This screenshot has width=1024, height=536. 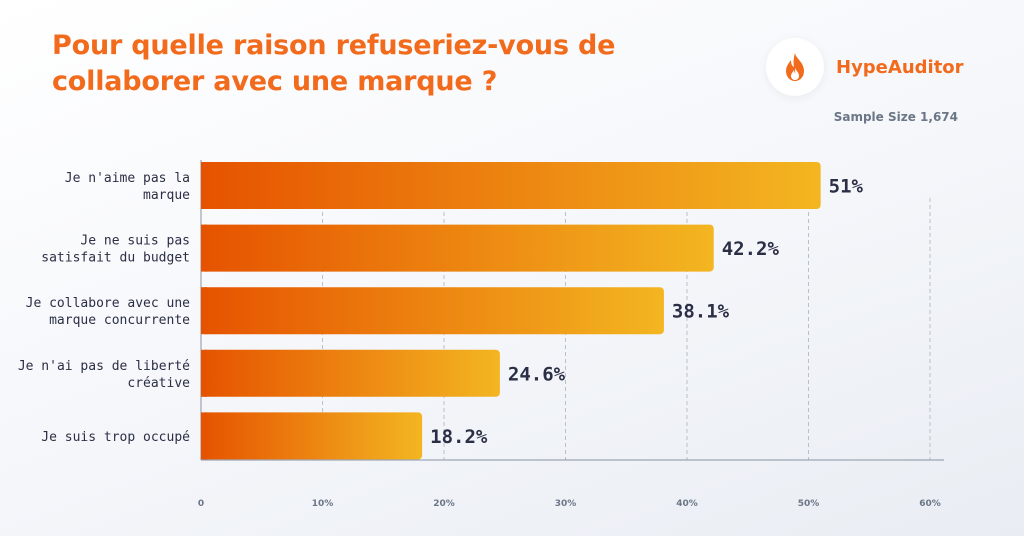 I want to click on category-label-3-line-1: Je collabore avec une, so click(x=108, y=303).